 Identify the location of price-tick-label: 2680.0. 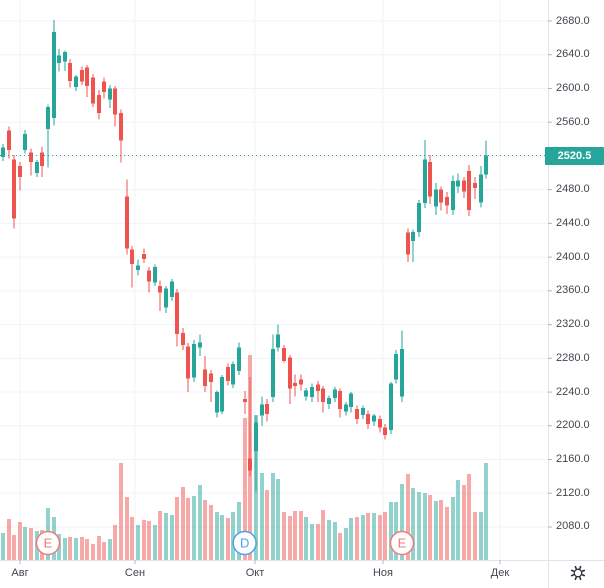
(573, 20).